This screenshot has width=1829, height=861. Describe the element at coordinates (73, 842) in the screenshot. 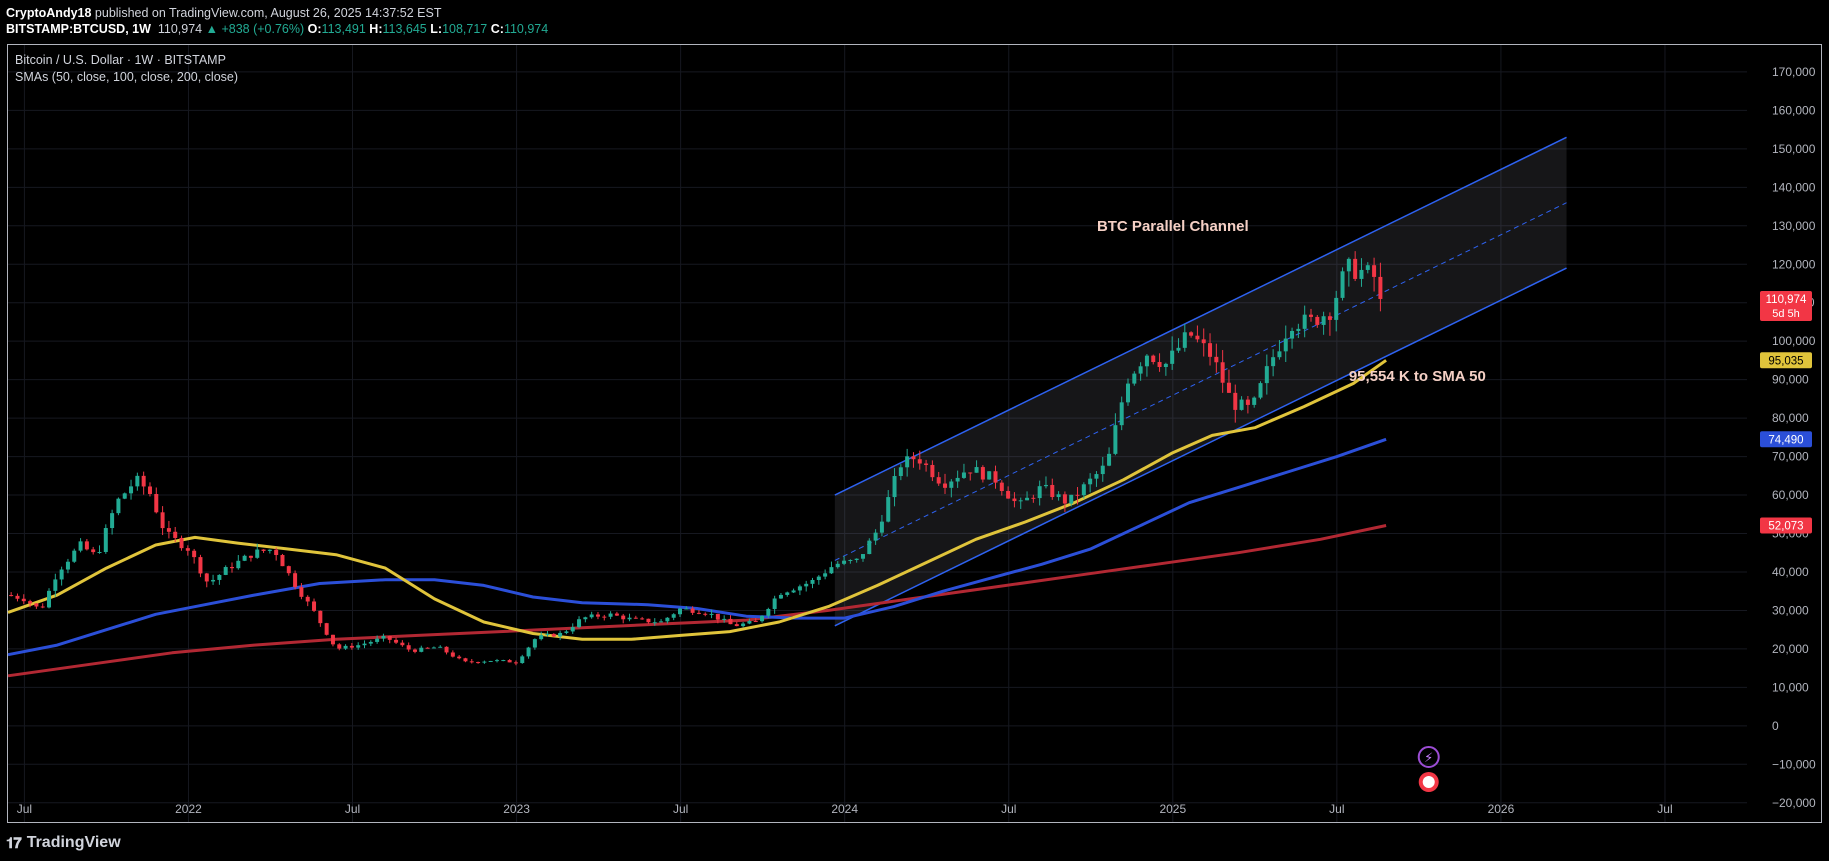

I see `brand-name: TradingView` at that location.